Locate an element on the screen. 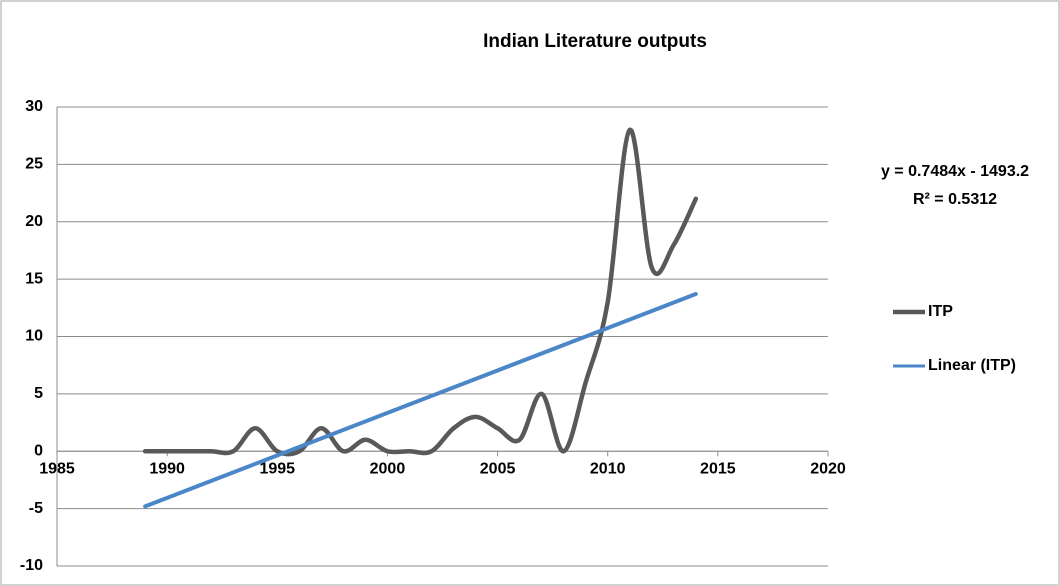 Image resolution: width=1060 pixels, height=586 pixels. y-tick-label: 25 is located at coordinates (34, 164).